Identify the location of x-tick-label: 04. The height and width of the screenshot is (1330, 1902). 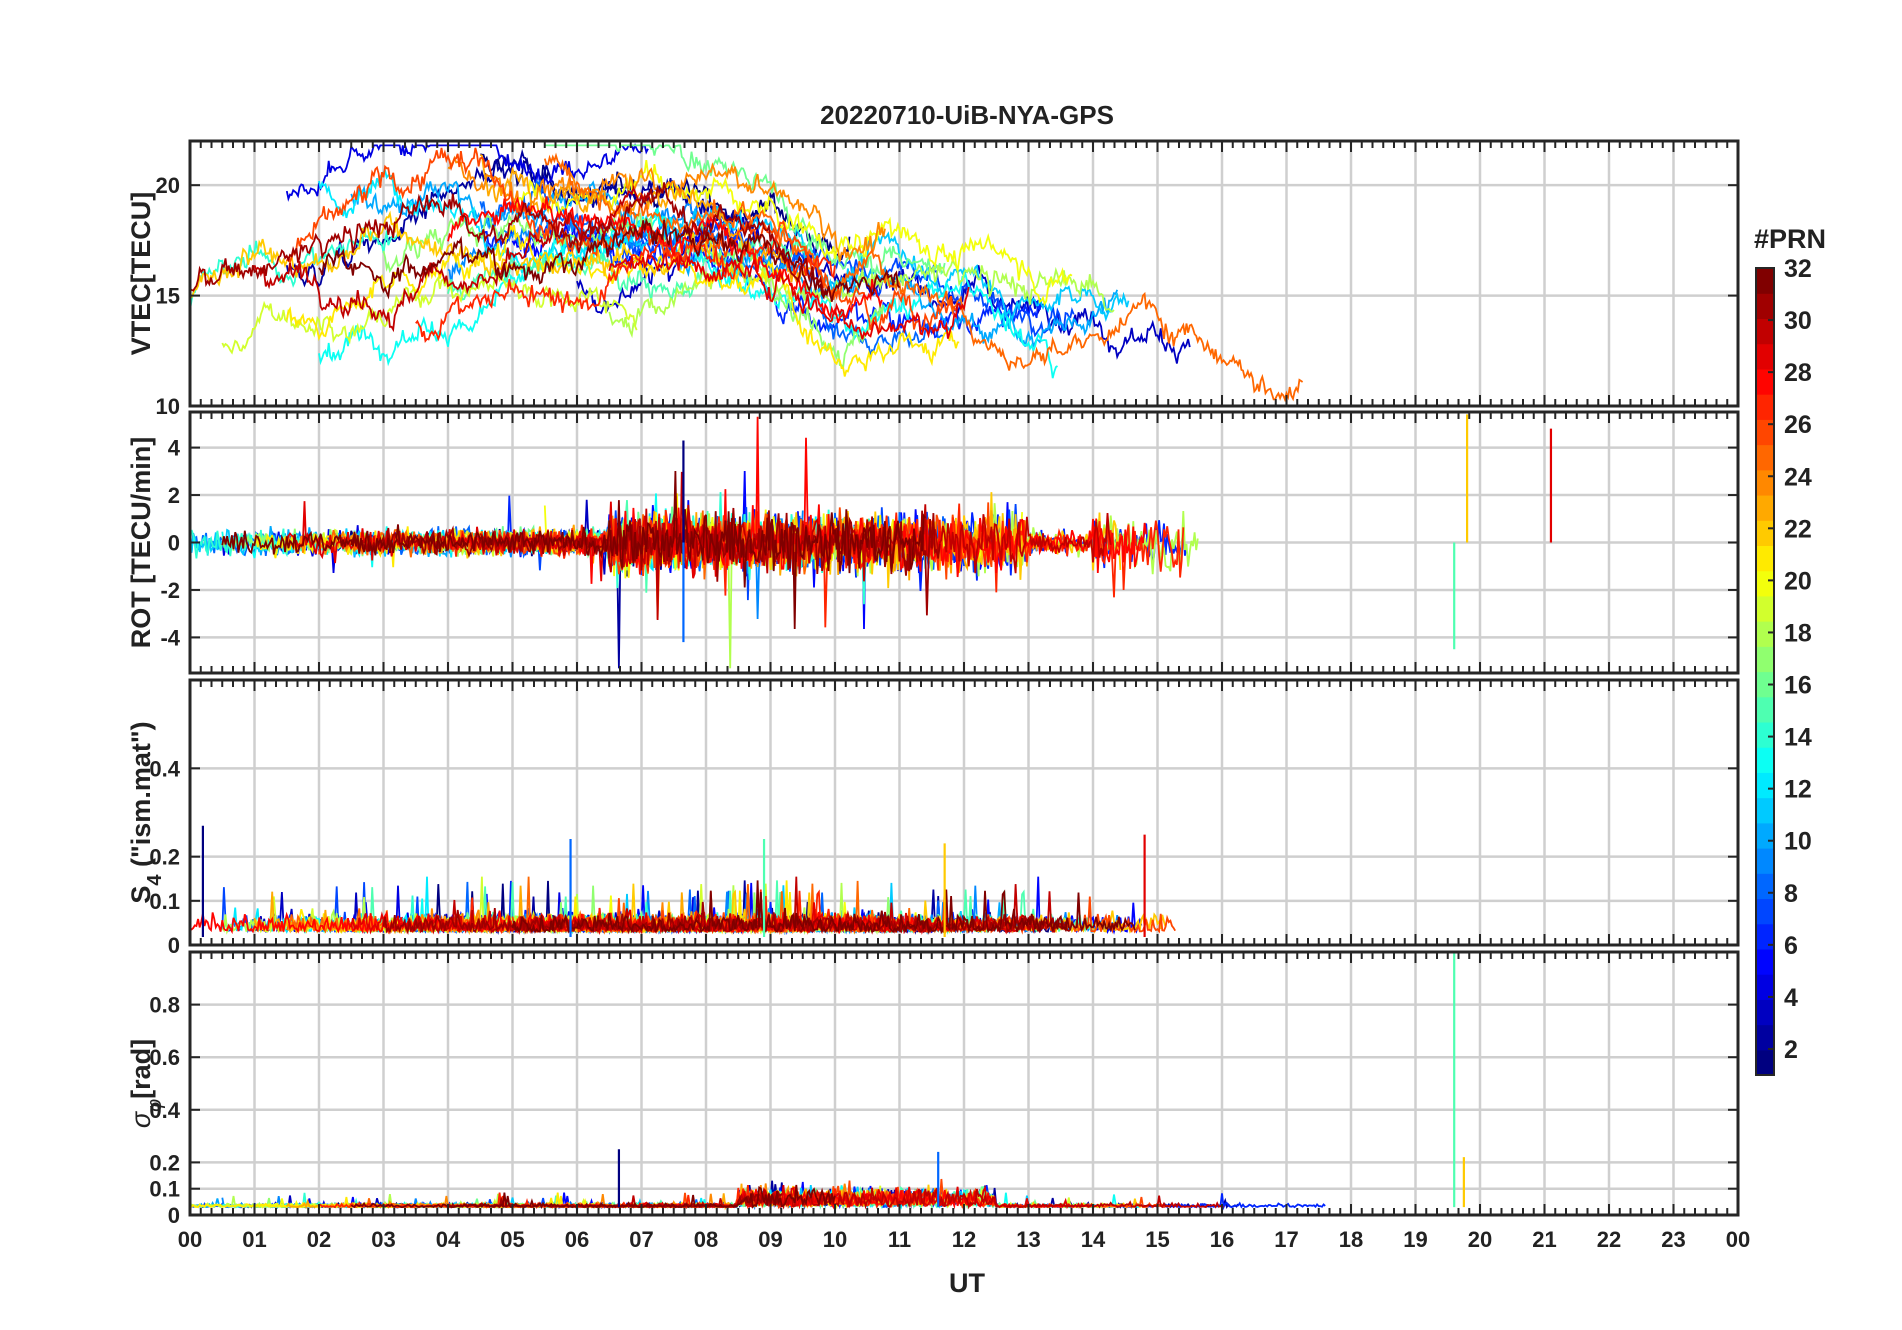
(448, 1239).